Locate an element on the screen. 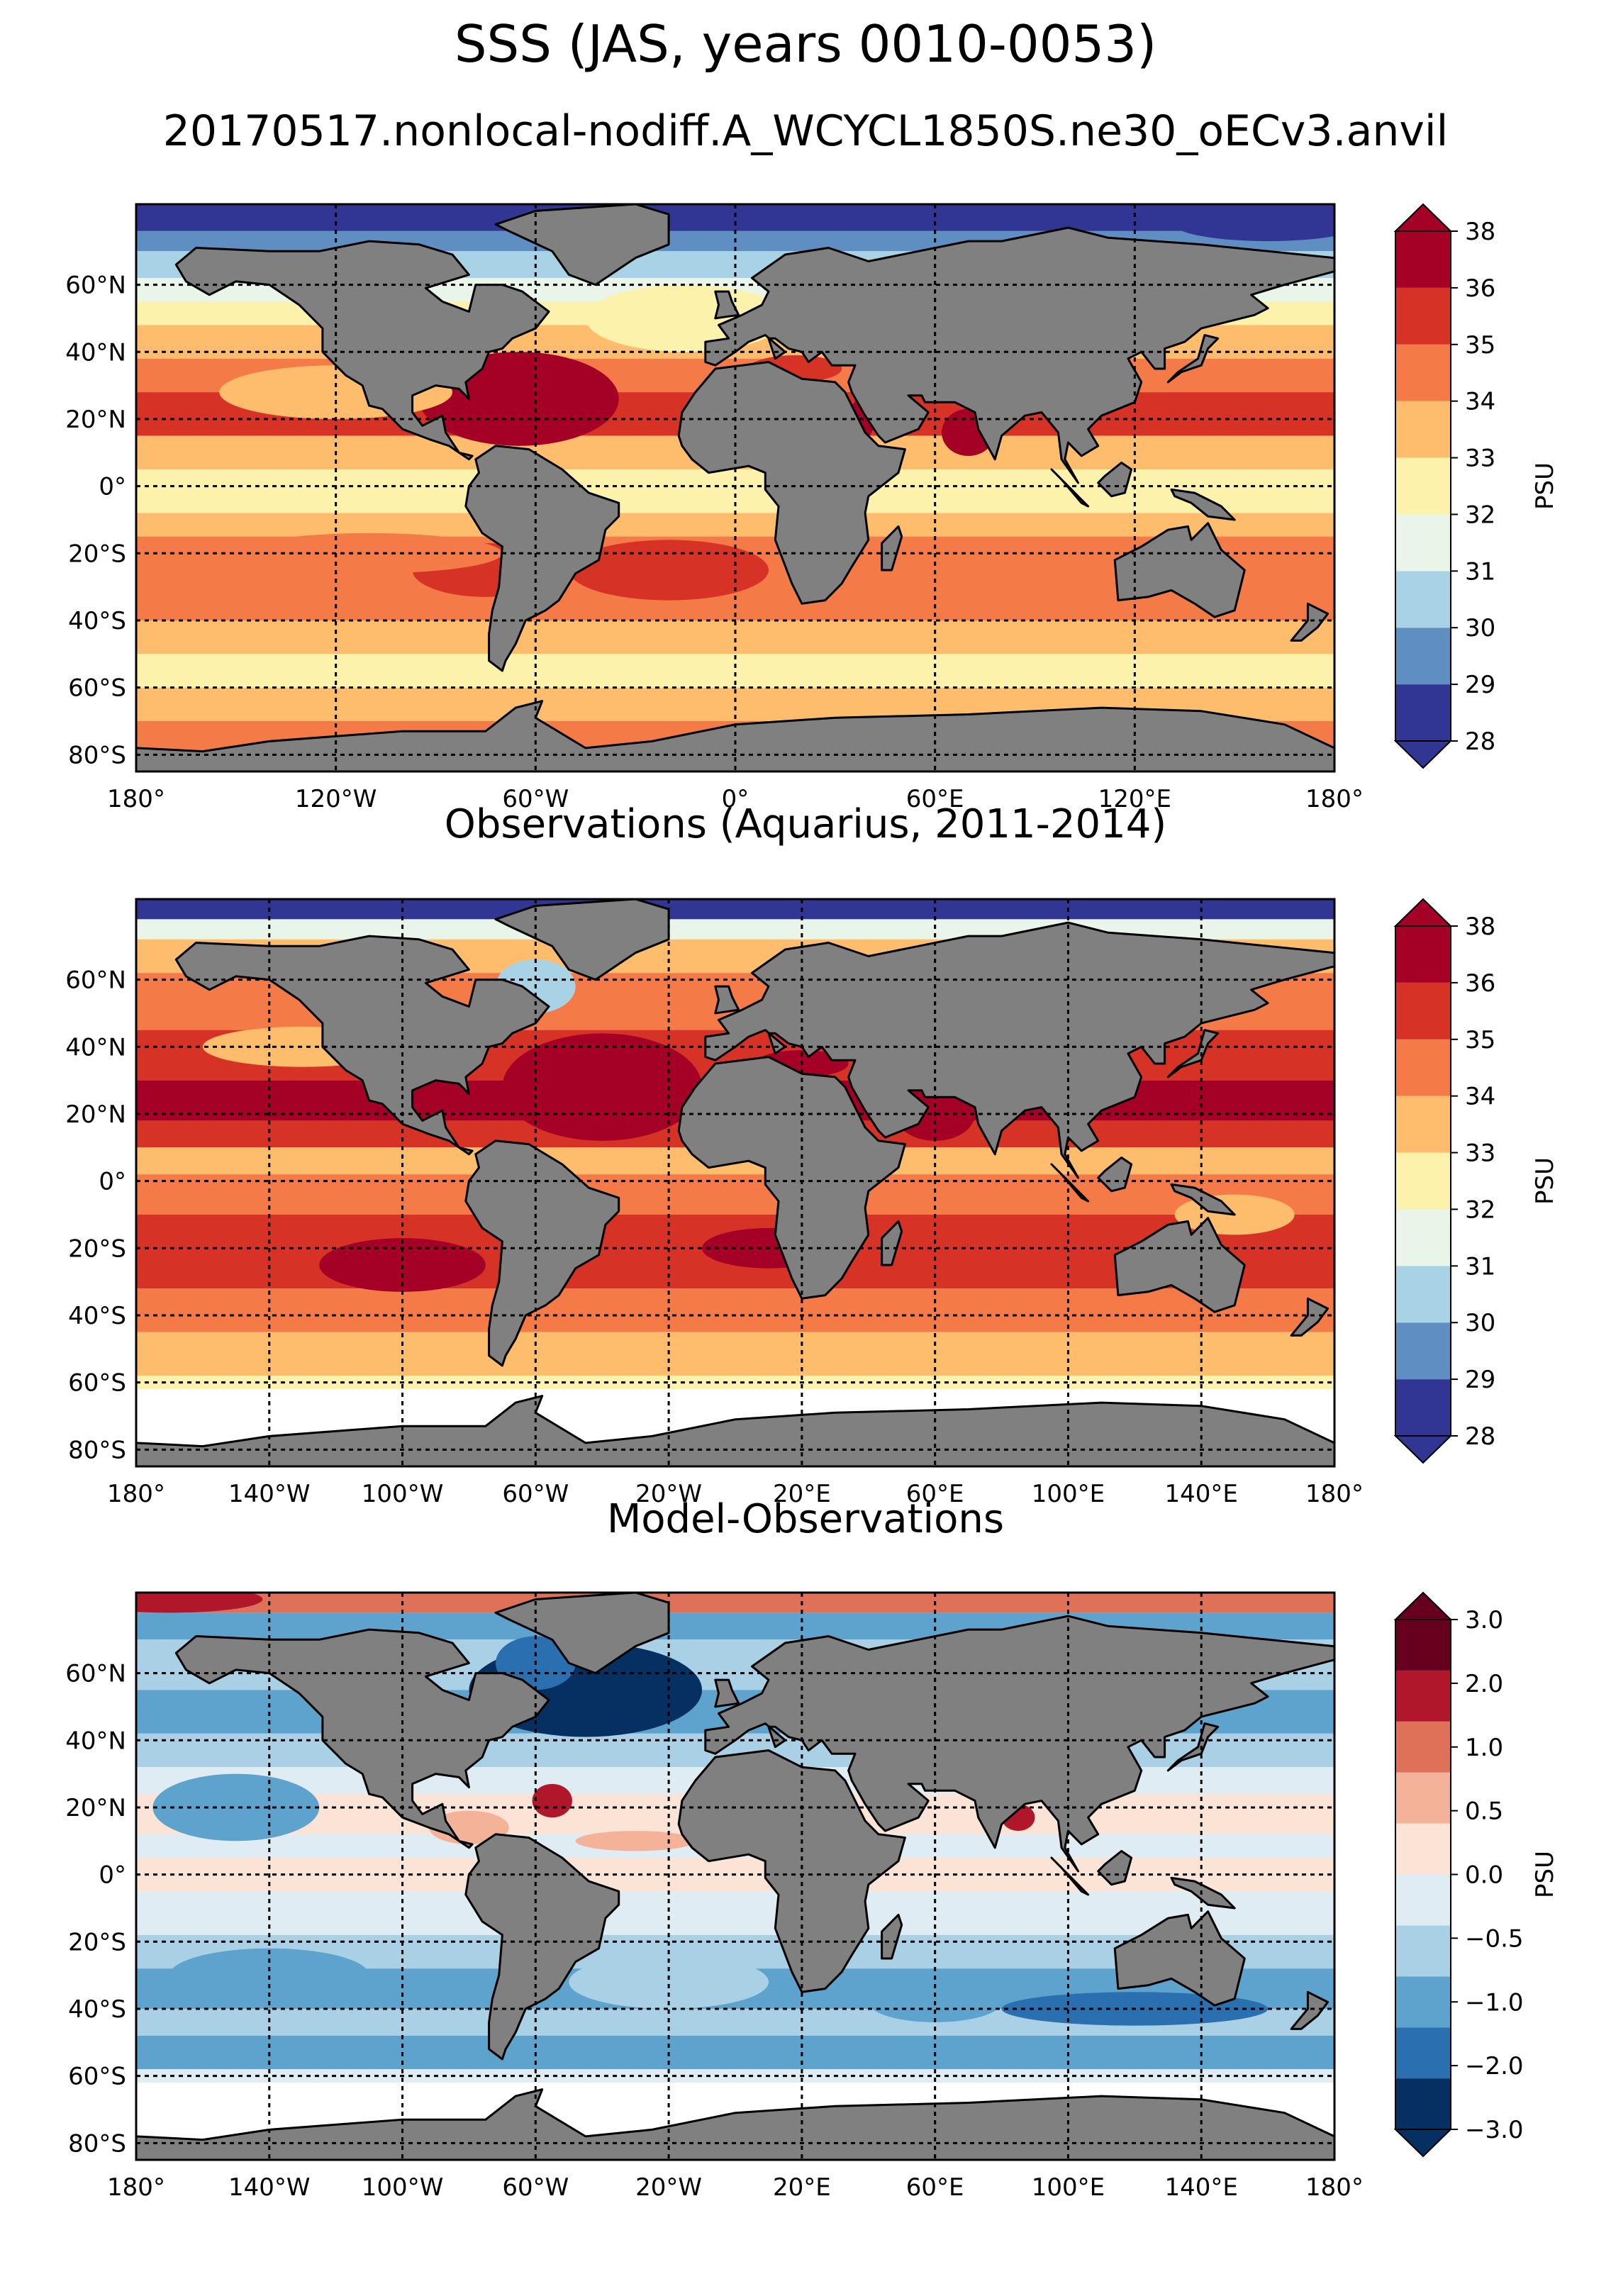 This screenshot has width=1611, height=2296. longitude-tick-label: 140°W is located at coordinates (270, 2187).